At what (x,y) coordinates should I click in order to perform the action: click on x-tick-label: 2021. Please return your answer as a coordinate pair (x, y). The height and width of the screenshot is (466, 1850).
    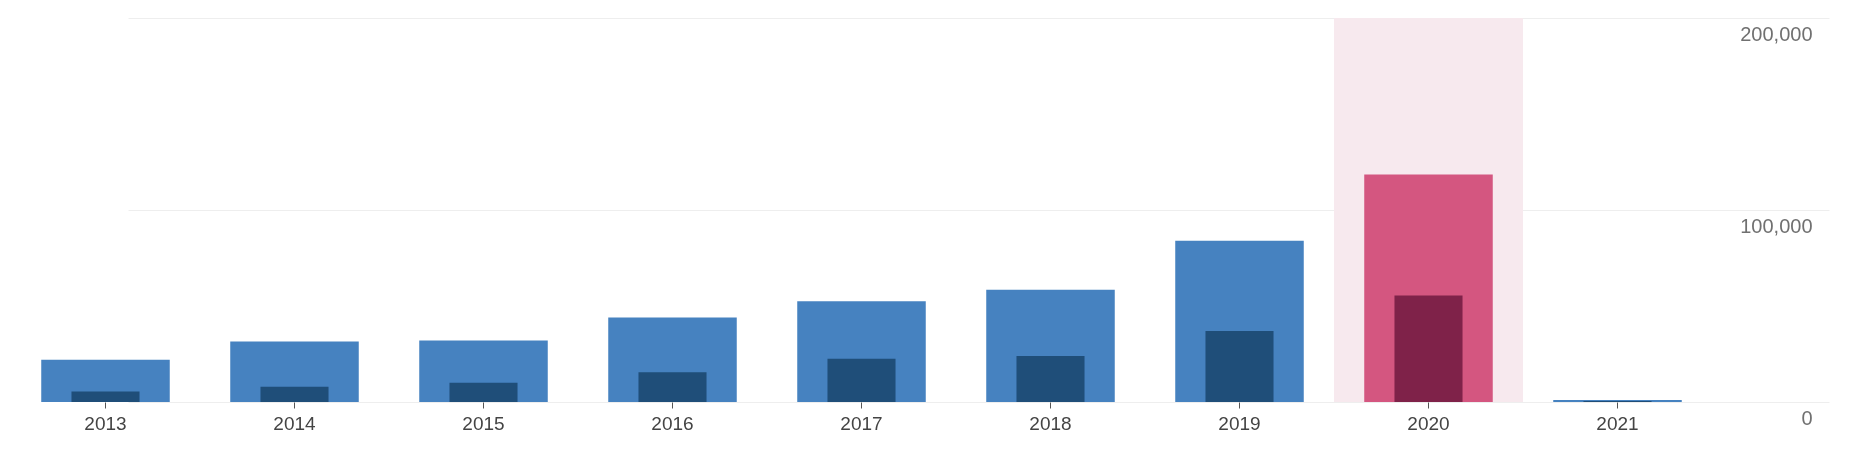
    Looking at the image, I should click on (1617, 423).